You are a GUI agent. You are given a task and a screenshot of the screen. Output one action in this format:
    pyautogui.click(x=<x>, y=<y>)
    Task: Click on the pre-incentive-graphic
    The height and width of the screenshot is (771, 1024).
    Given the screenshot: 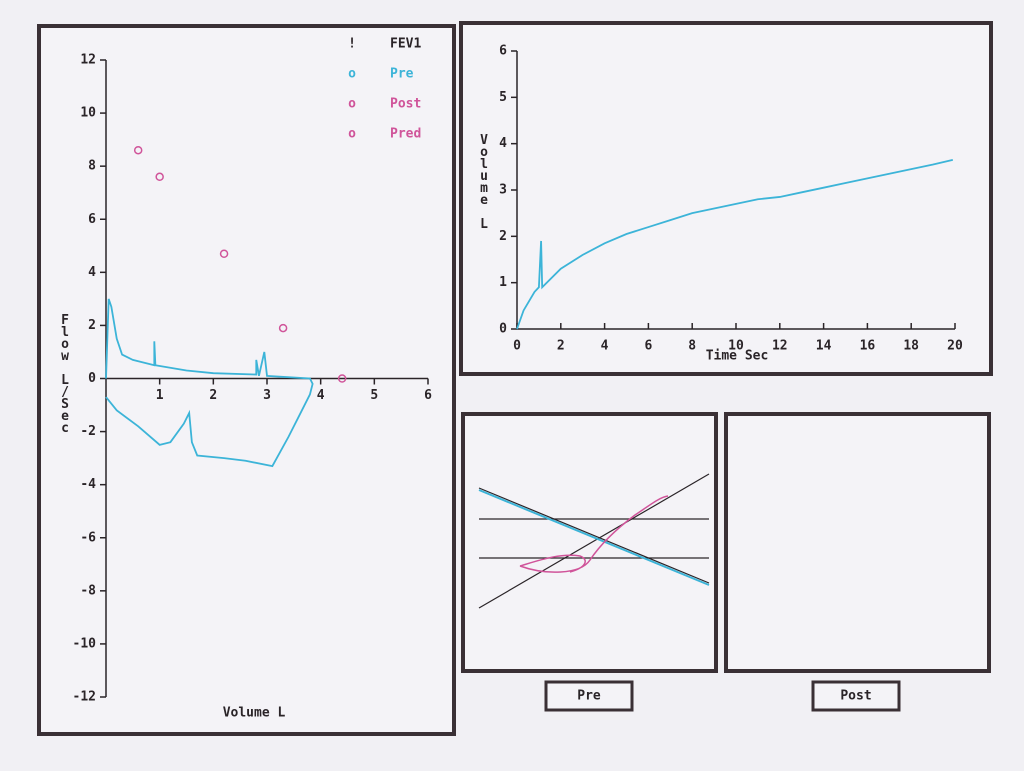 What is the action you would take?
    pyautogui.click(x=594, y=541)
    